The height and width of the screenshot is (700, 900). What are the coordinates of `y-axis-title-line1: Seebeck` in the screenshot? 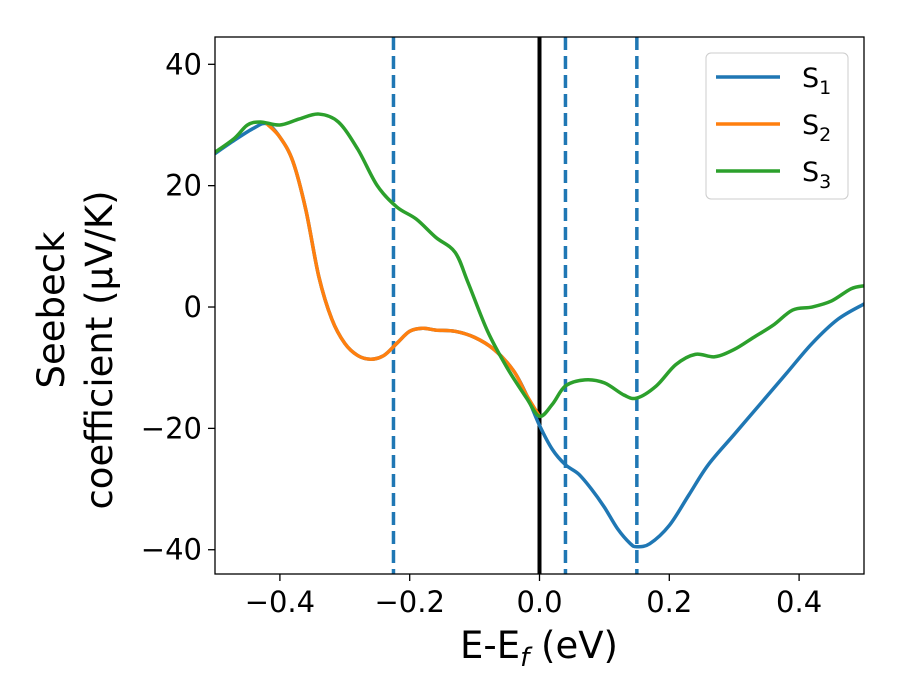 It's located at (51, 310).